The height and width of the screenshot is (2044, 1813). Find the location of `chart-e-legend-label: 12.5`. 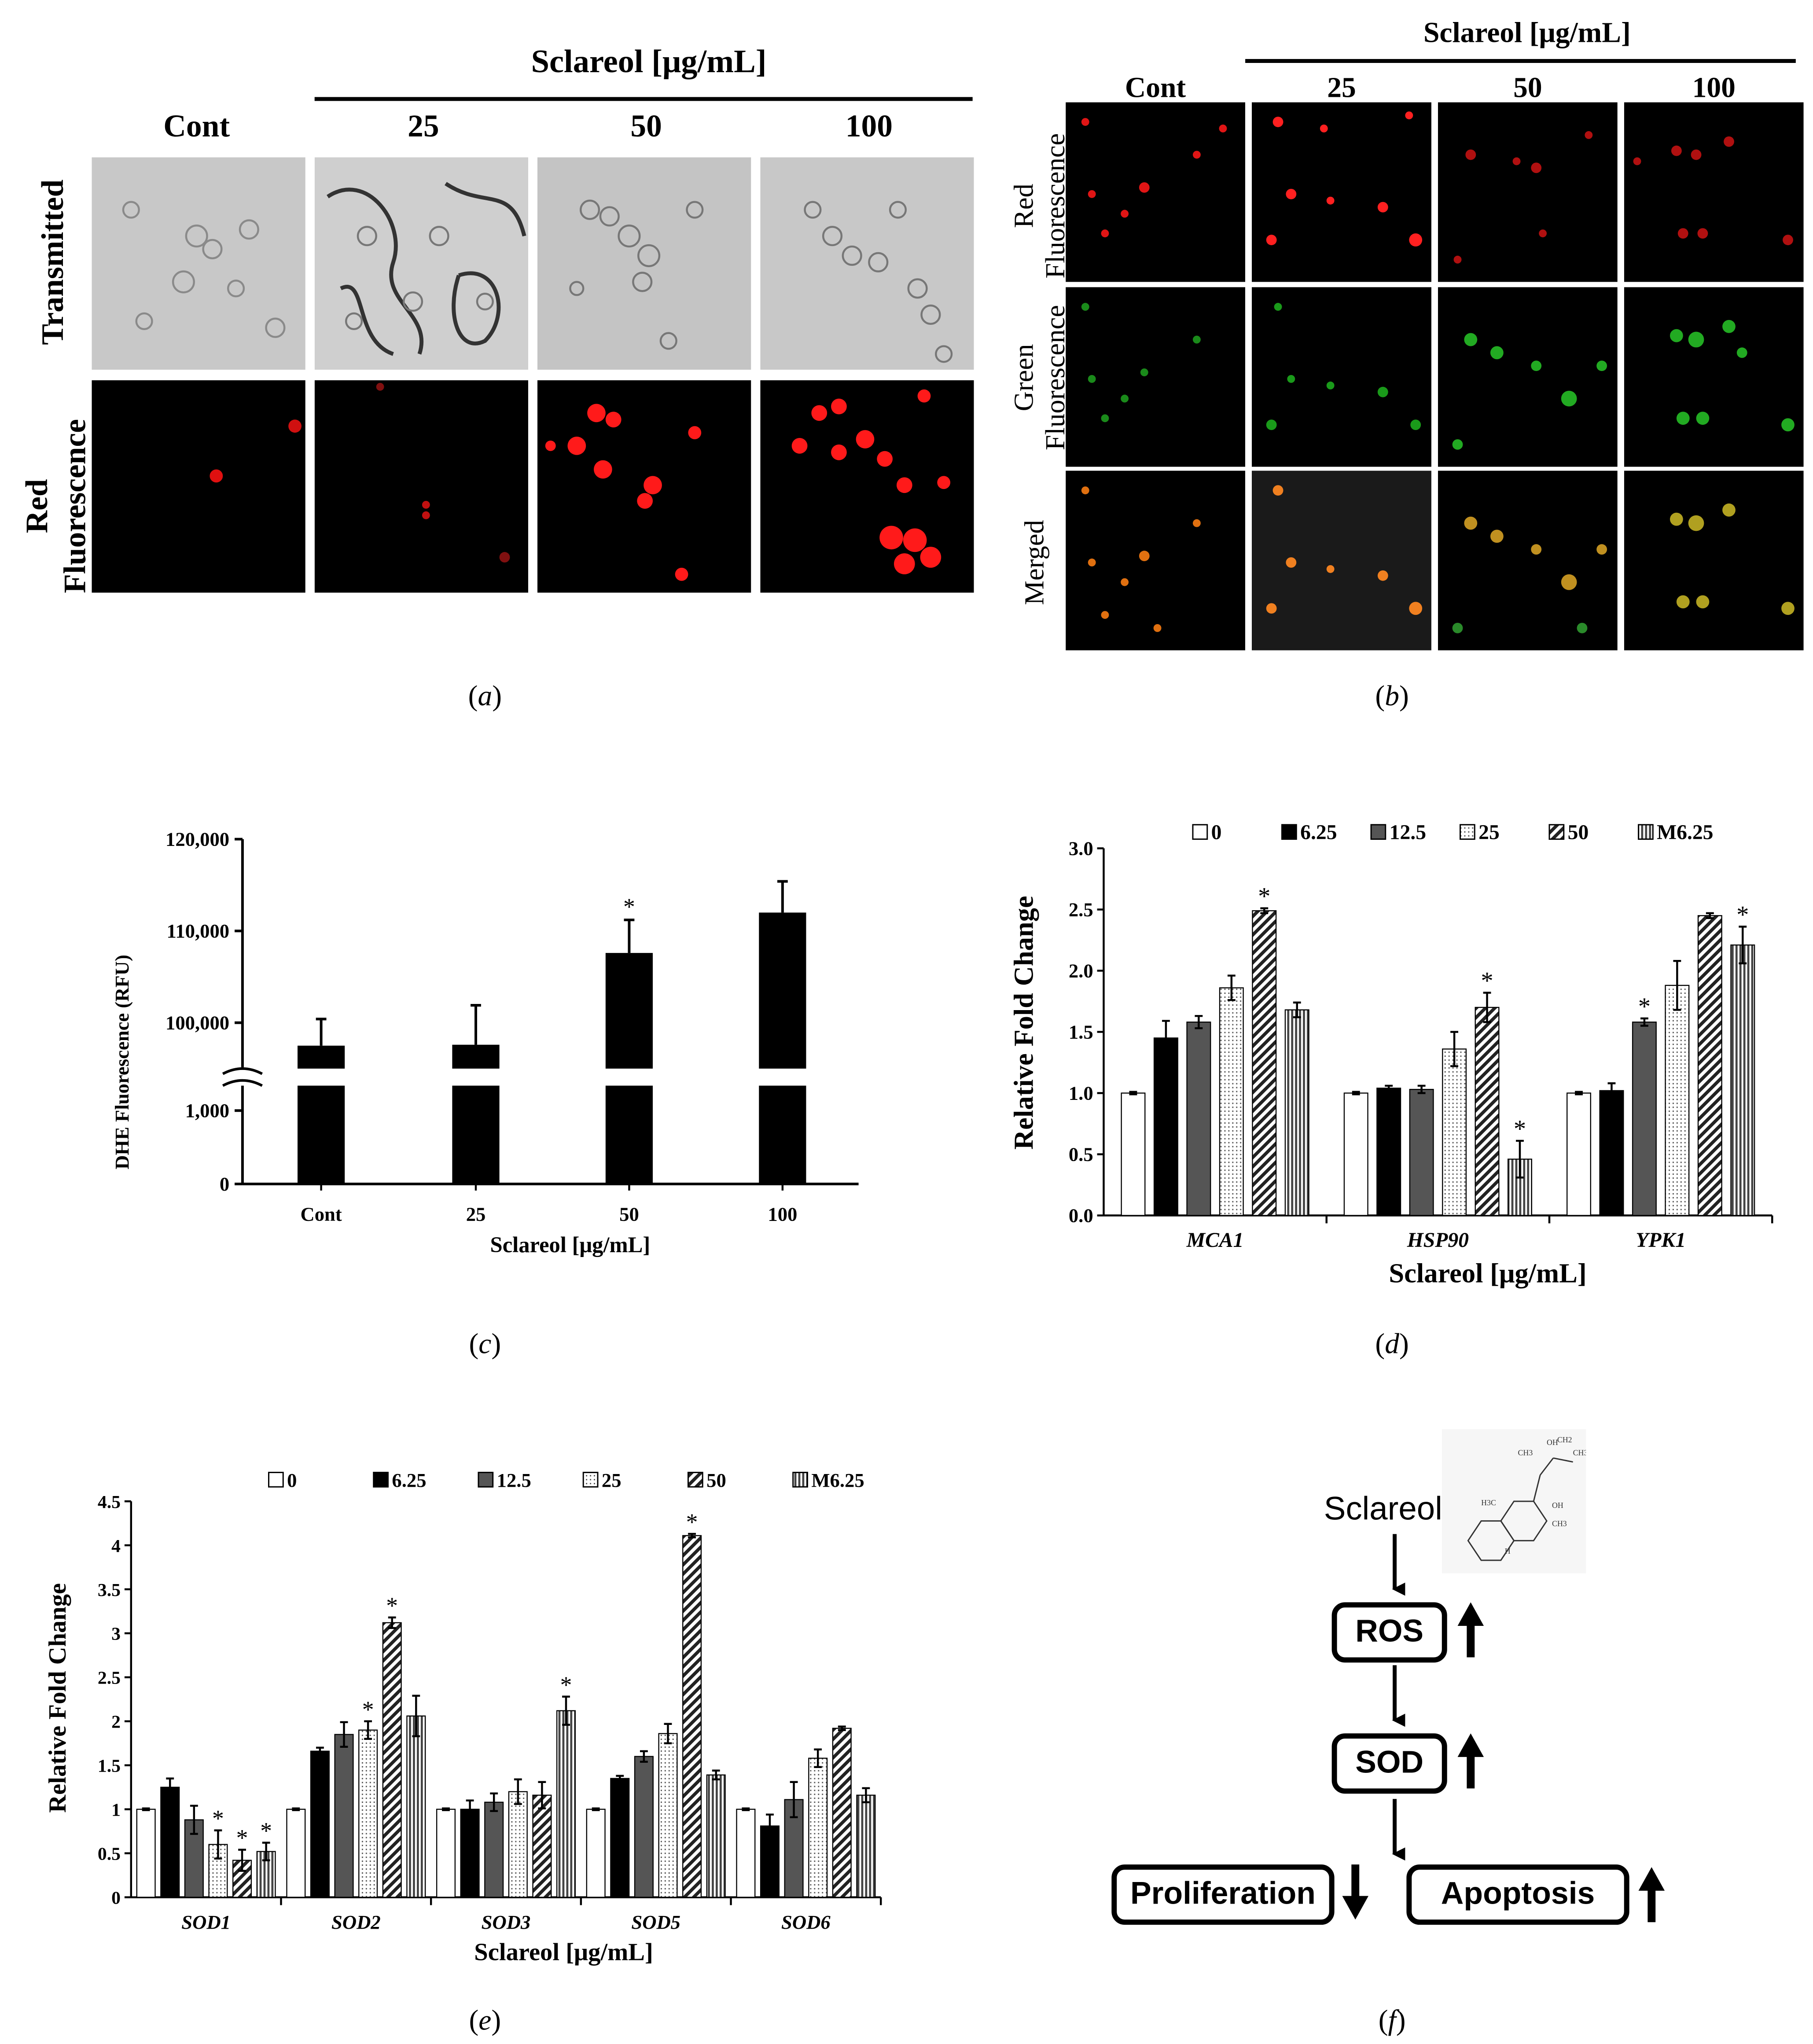

chart-e-legend-label: 12.5 is located at coordinates (514, 1480).